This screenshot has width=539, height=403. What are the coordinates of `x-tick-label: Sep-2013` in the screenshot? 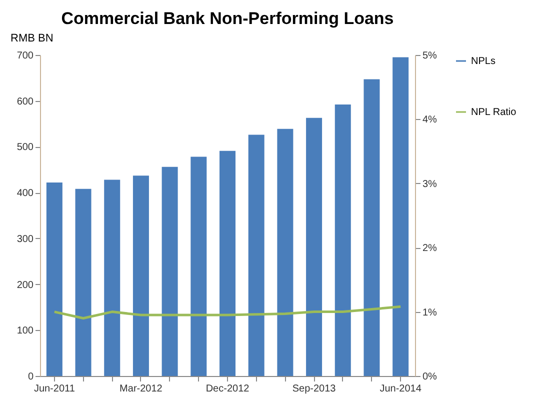 It's located at (314, 389).